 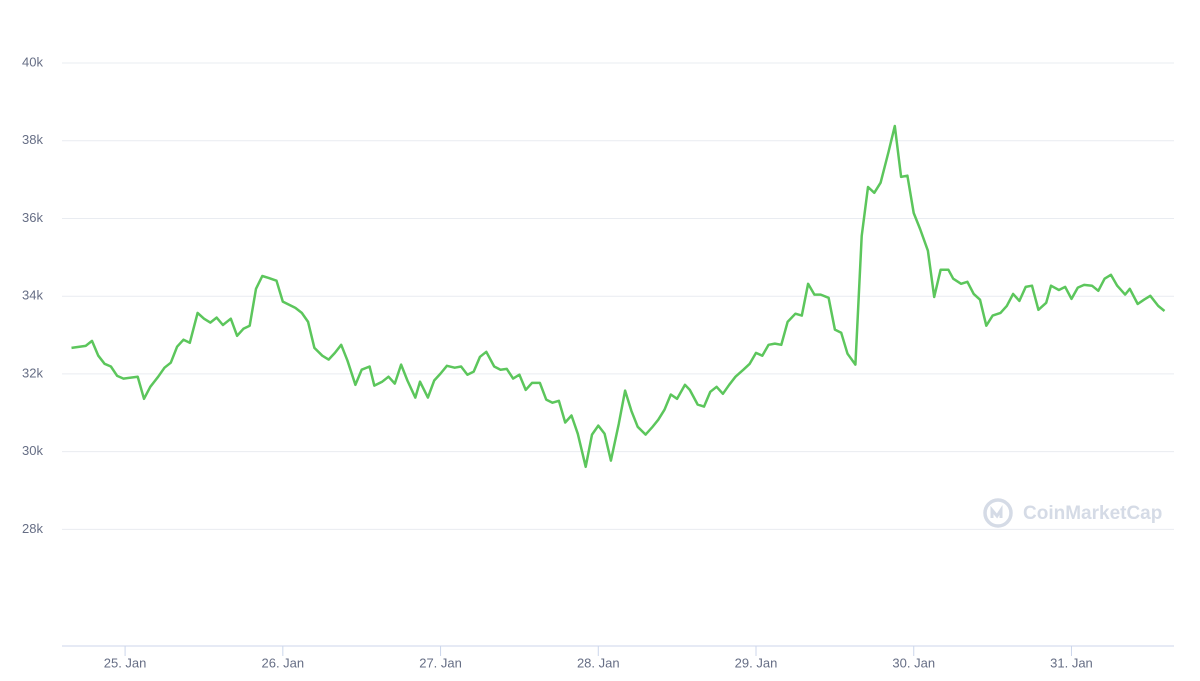 I want to click on y-tick-label: 34k, so click(x=32, y=295).